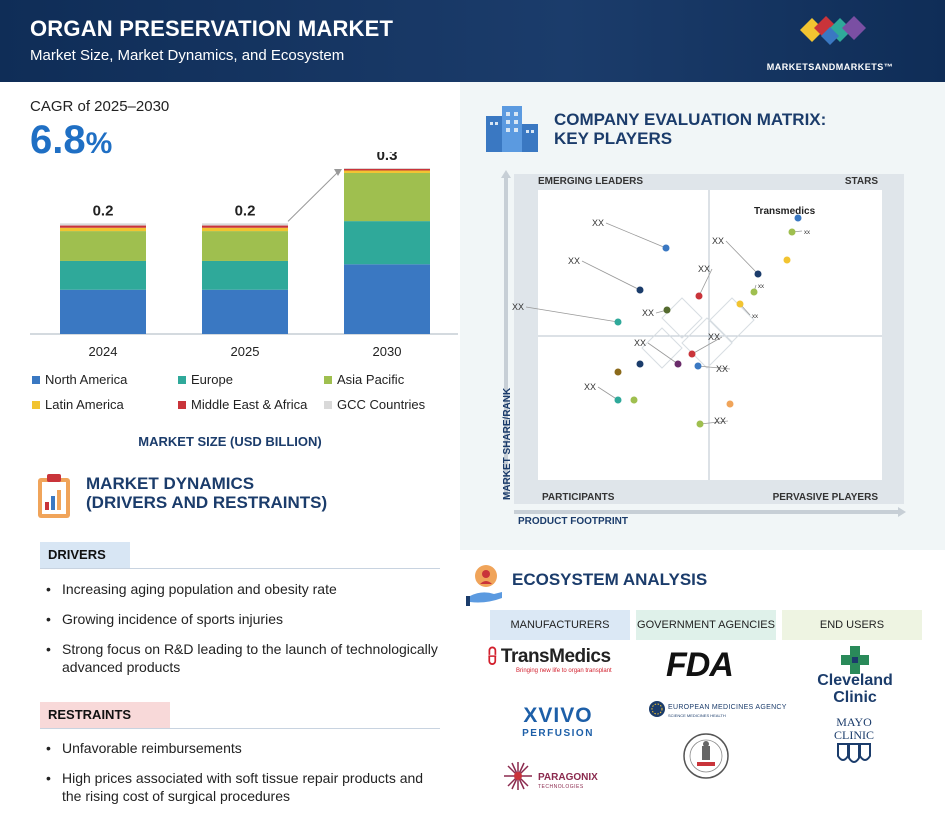  I want to click on company-placeholder-label: xx, so click(807, 233).